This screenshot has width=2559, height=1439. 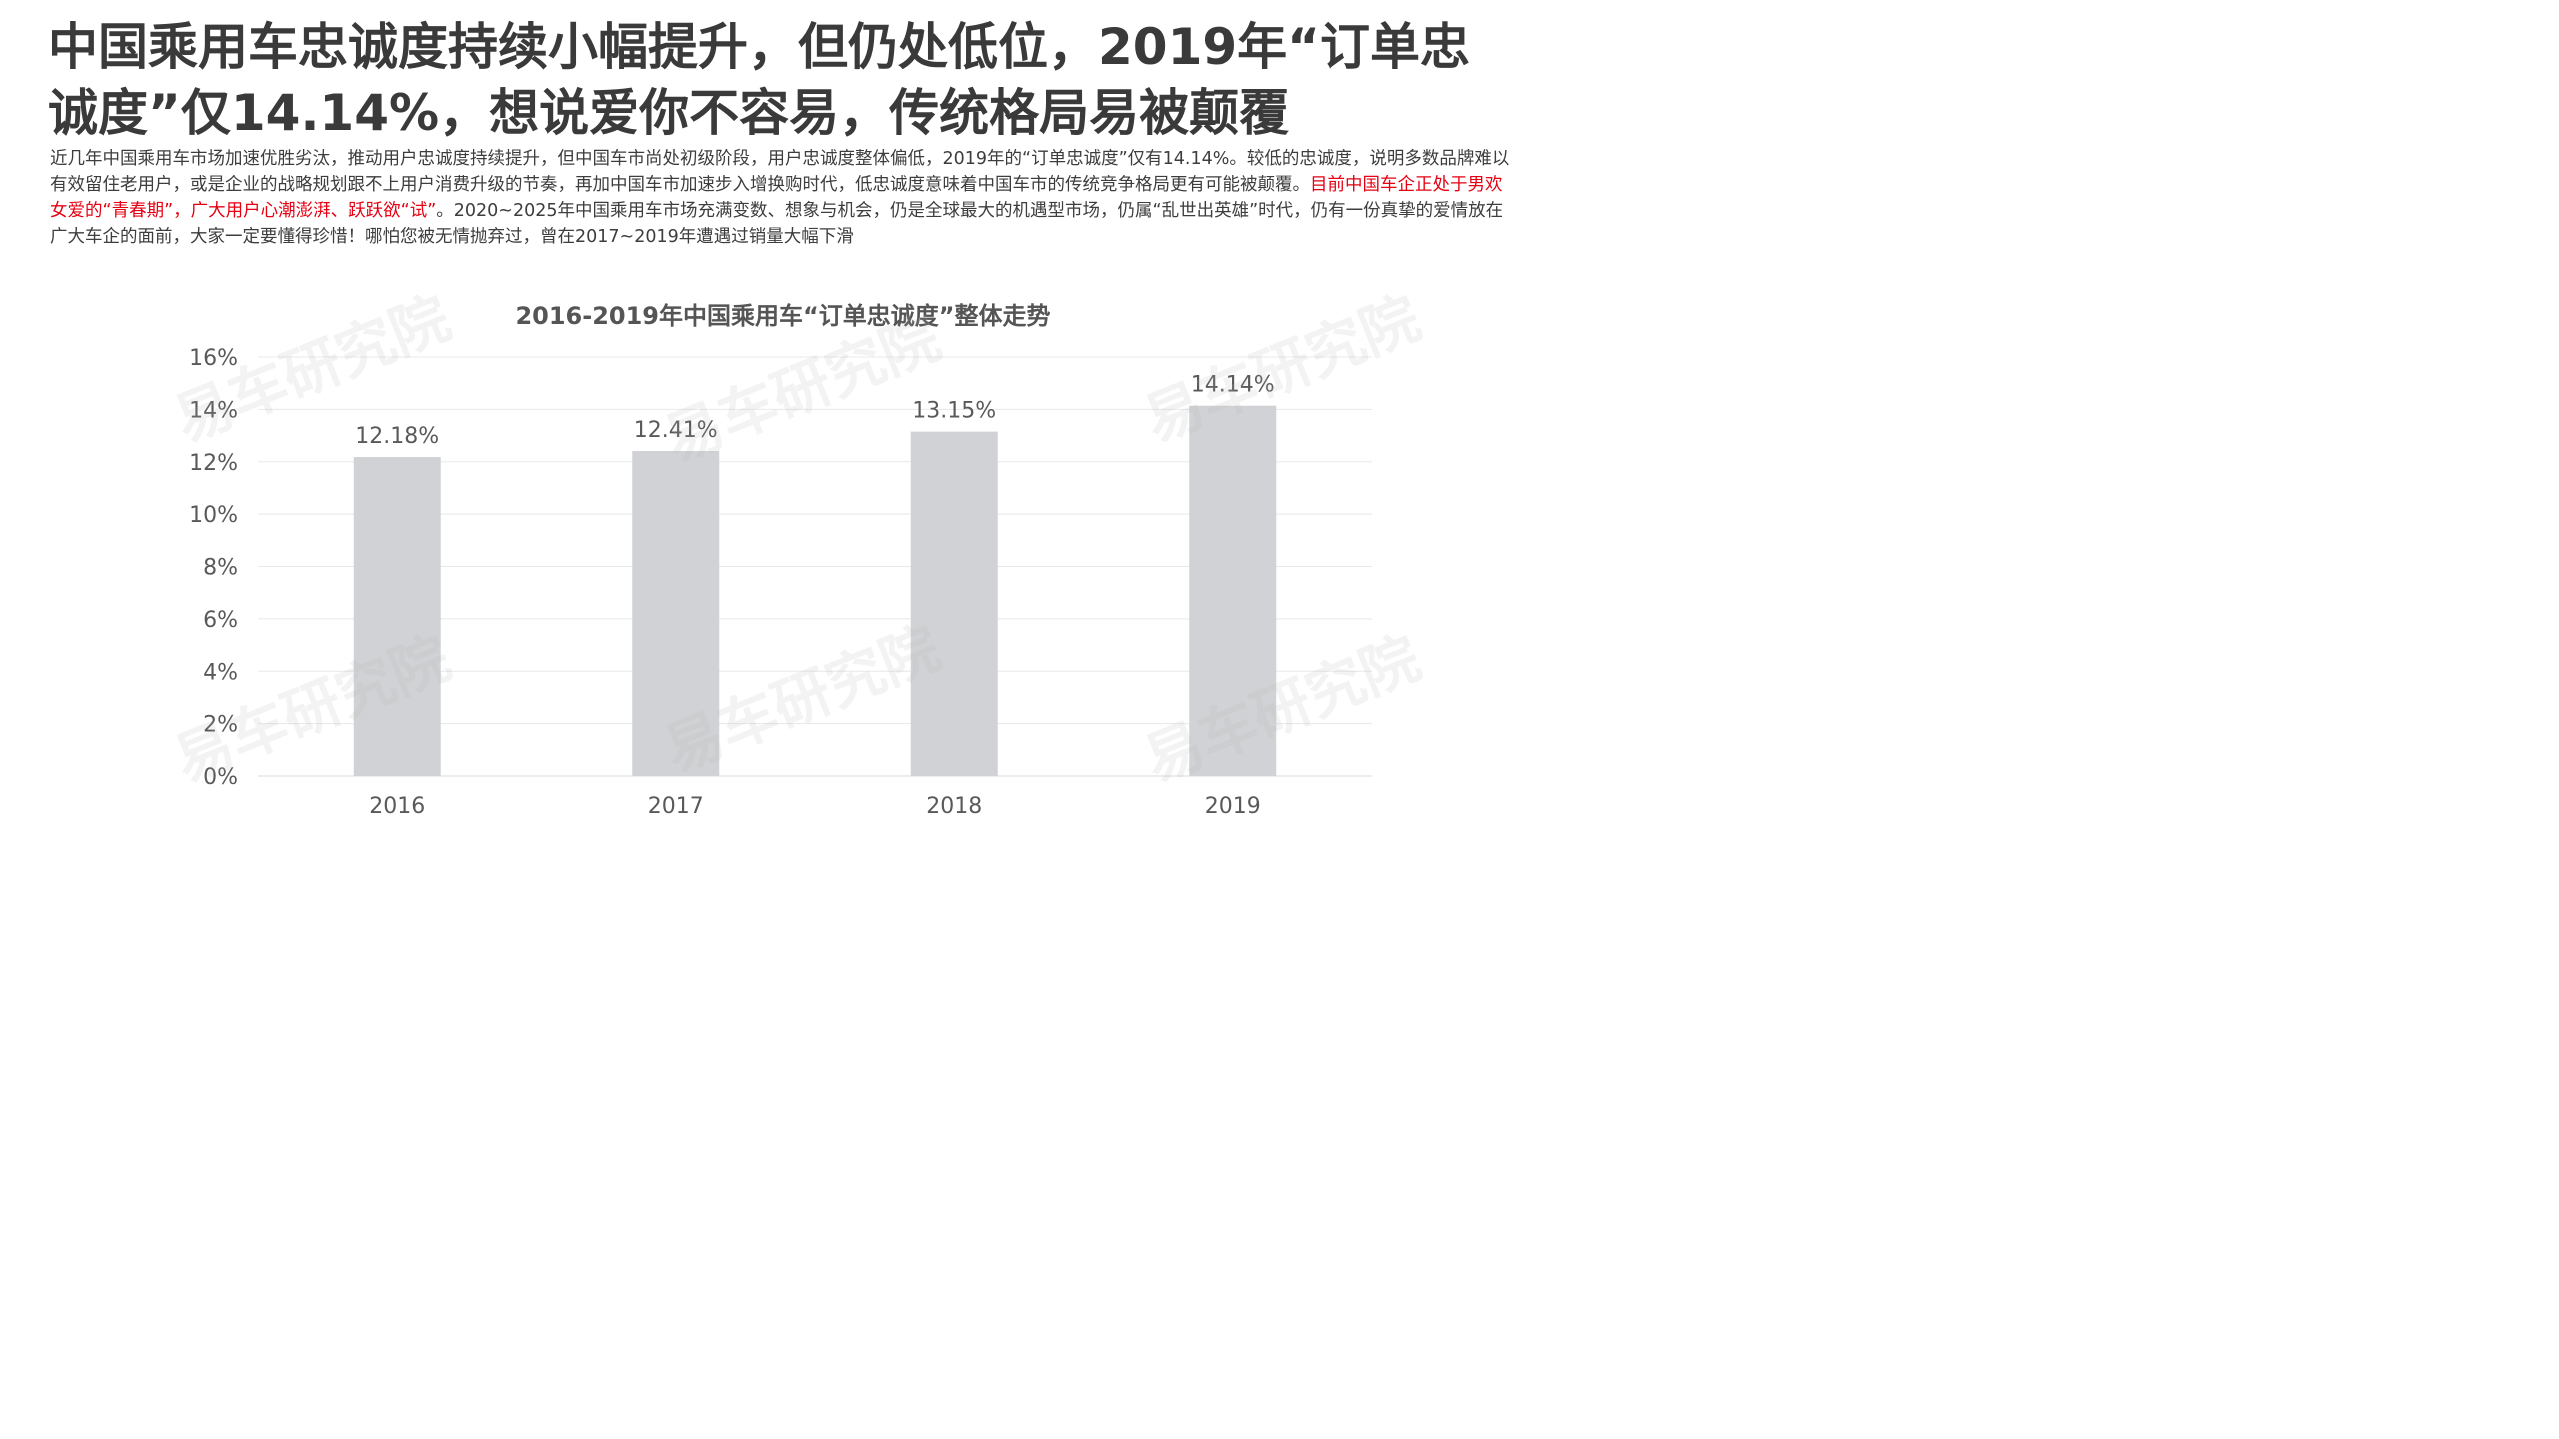 I want to click on y-tick-label: 2%, so click(x=220, y=725).